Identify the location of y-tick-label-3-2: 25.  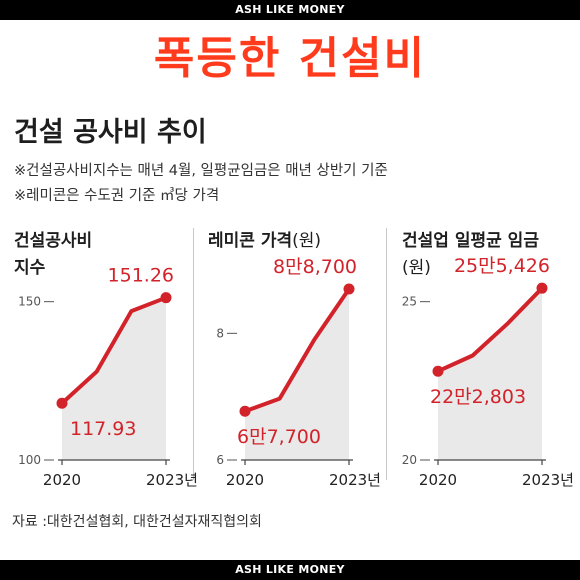
(409, 302).